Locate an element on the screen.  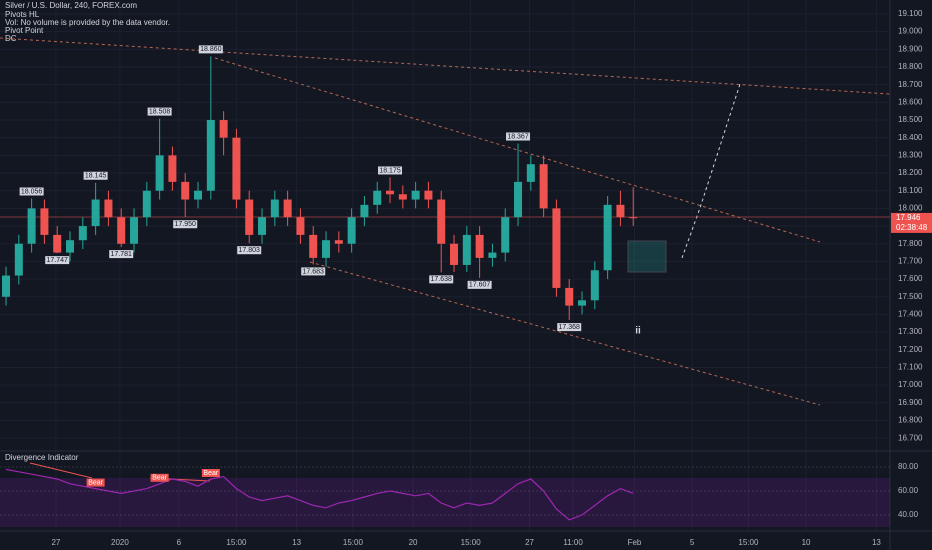
indicator-title: Divergence Indicator is located at coordinates (42, 457).